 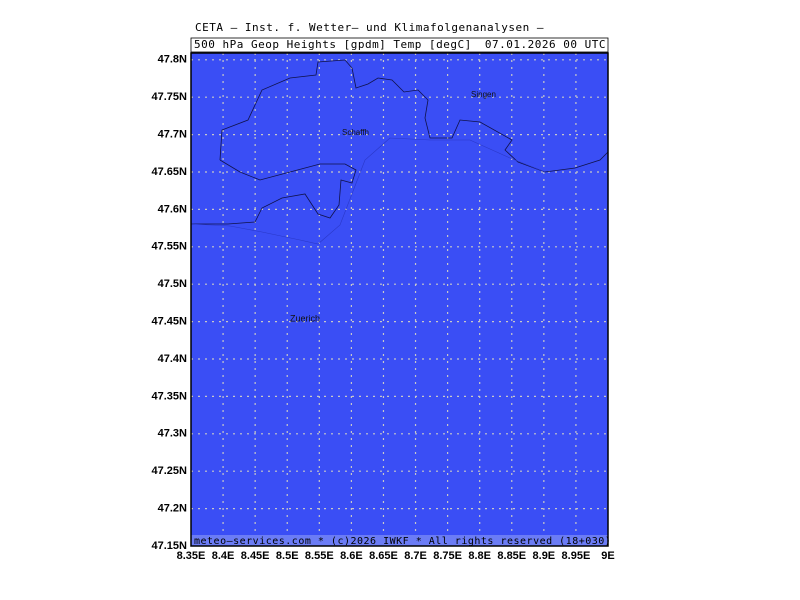 What do you see at coordinates (607, 556) in the screenshot?
I see `lon-label: 9E` at bounding box center [607, 556].